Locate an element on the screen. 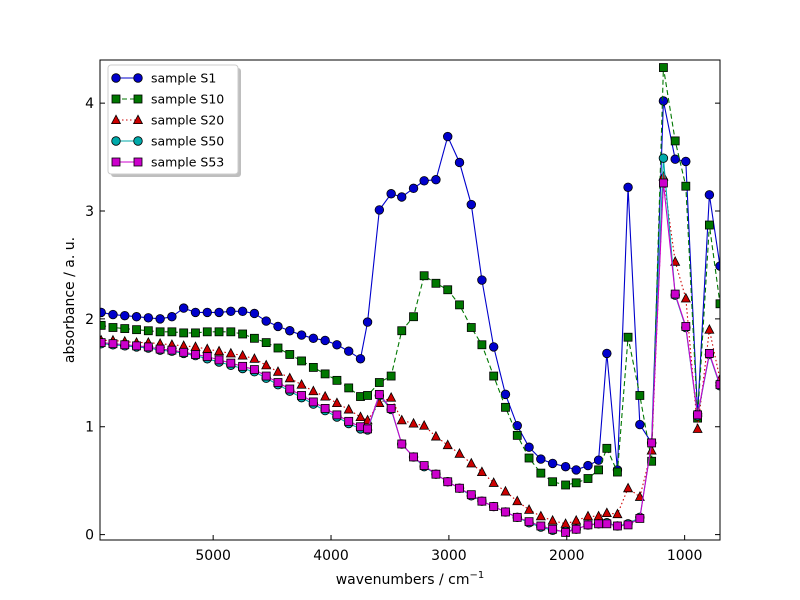 The width and height of the screenshot is (800, 600). y-tick-label: 4 is located at coordinates (89, 104).